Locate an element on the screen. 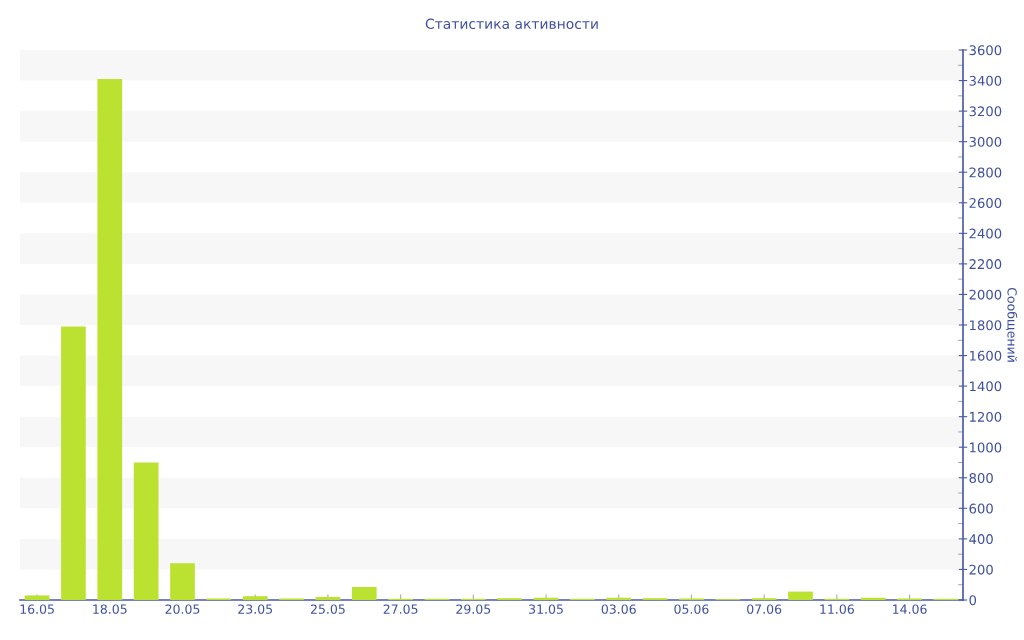 The image size is (1024, 640). x-tick-label: 07.06 is located at coordinates (764, 609).